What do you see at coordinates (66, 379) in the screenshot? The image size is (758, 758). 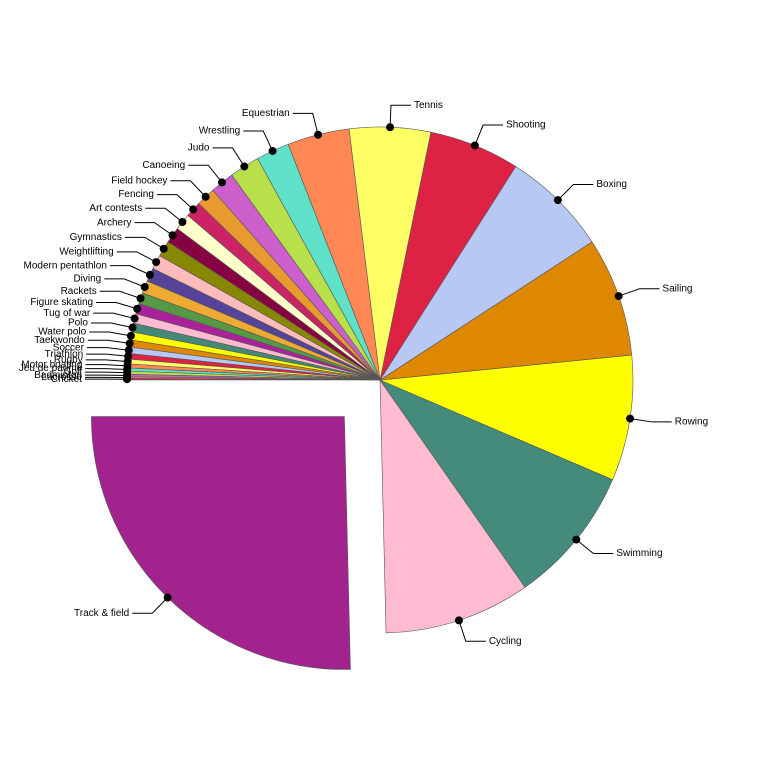 I see `slice-label: Cricket` at bounding box center [66, 379].